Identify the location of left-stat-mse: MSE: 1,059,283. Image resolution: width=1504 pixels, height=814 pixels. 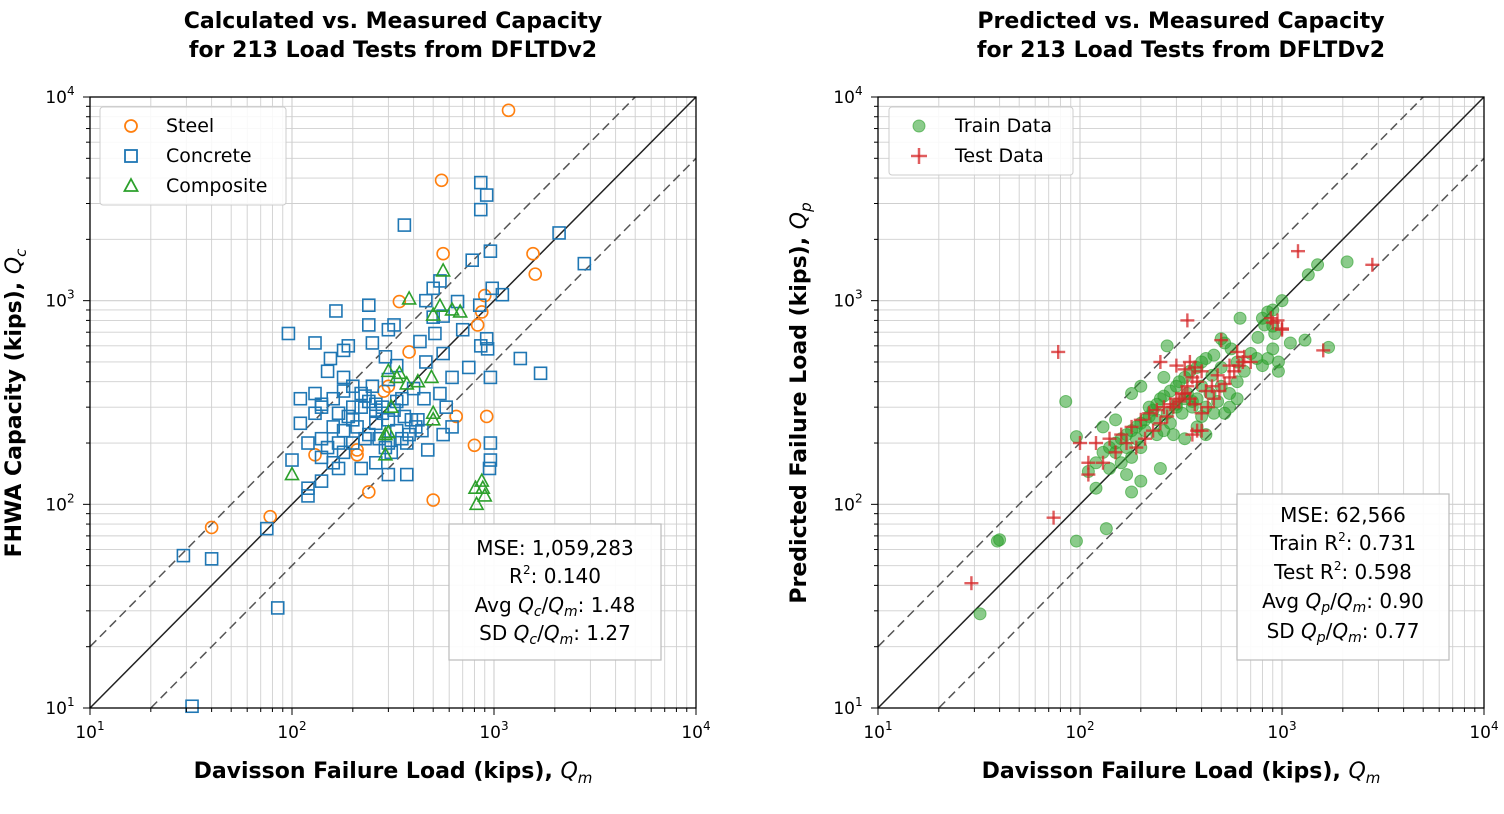
(554, 548).